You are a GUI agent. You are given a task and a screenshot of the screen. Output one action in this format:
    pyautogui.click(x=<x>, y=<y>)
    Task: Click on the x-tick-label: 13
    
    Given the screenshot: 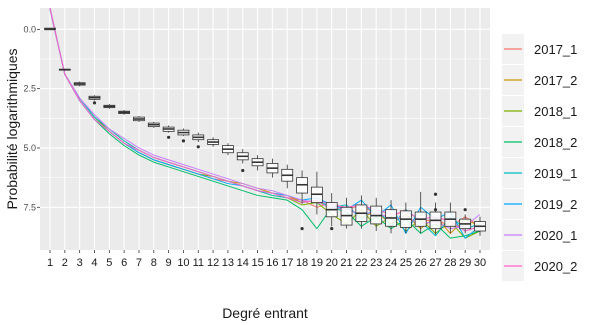 What is the action you would take?
    pyautogui.click(x=228, y=263)
    